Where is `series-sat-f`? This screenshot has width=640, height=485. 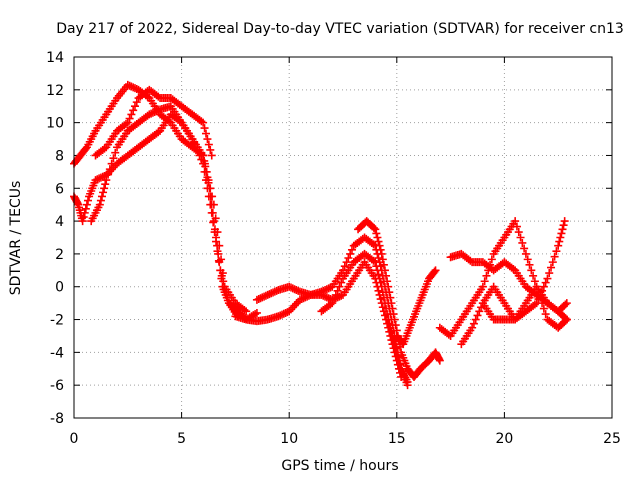
series-sat-f is located at coordinates (332, 309).